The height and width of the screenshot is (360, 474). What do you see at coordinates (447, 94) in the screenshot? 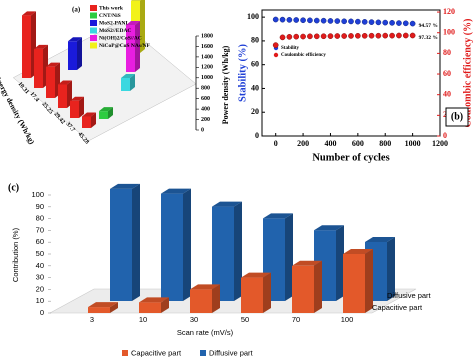
I see `y2-tick-label: 40` at bounding box center [447, 94].